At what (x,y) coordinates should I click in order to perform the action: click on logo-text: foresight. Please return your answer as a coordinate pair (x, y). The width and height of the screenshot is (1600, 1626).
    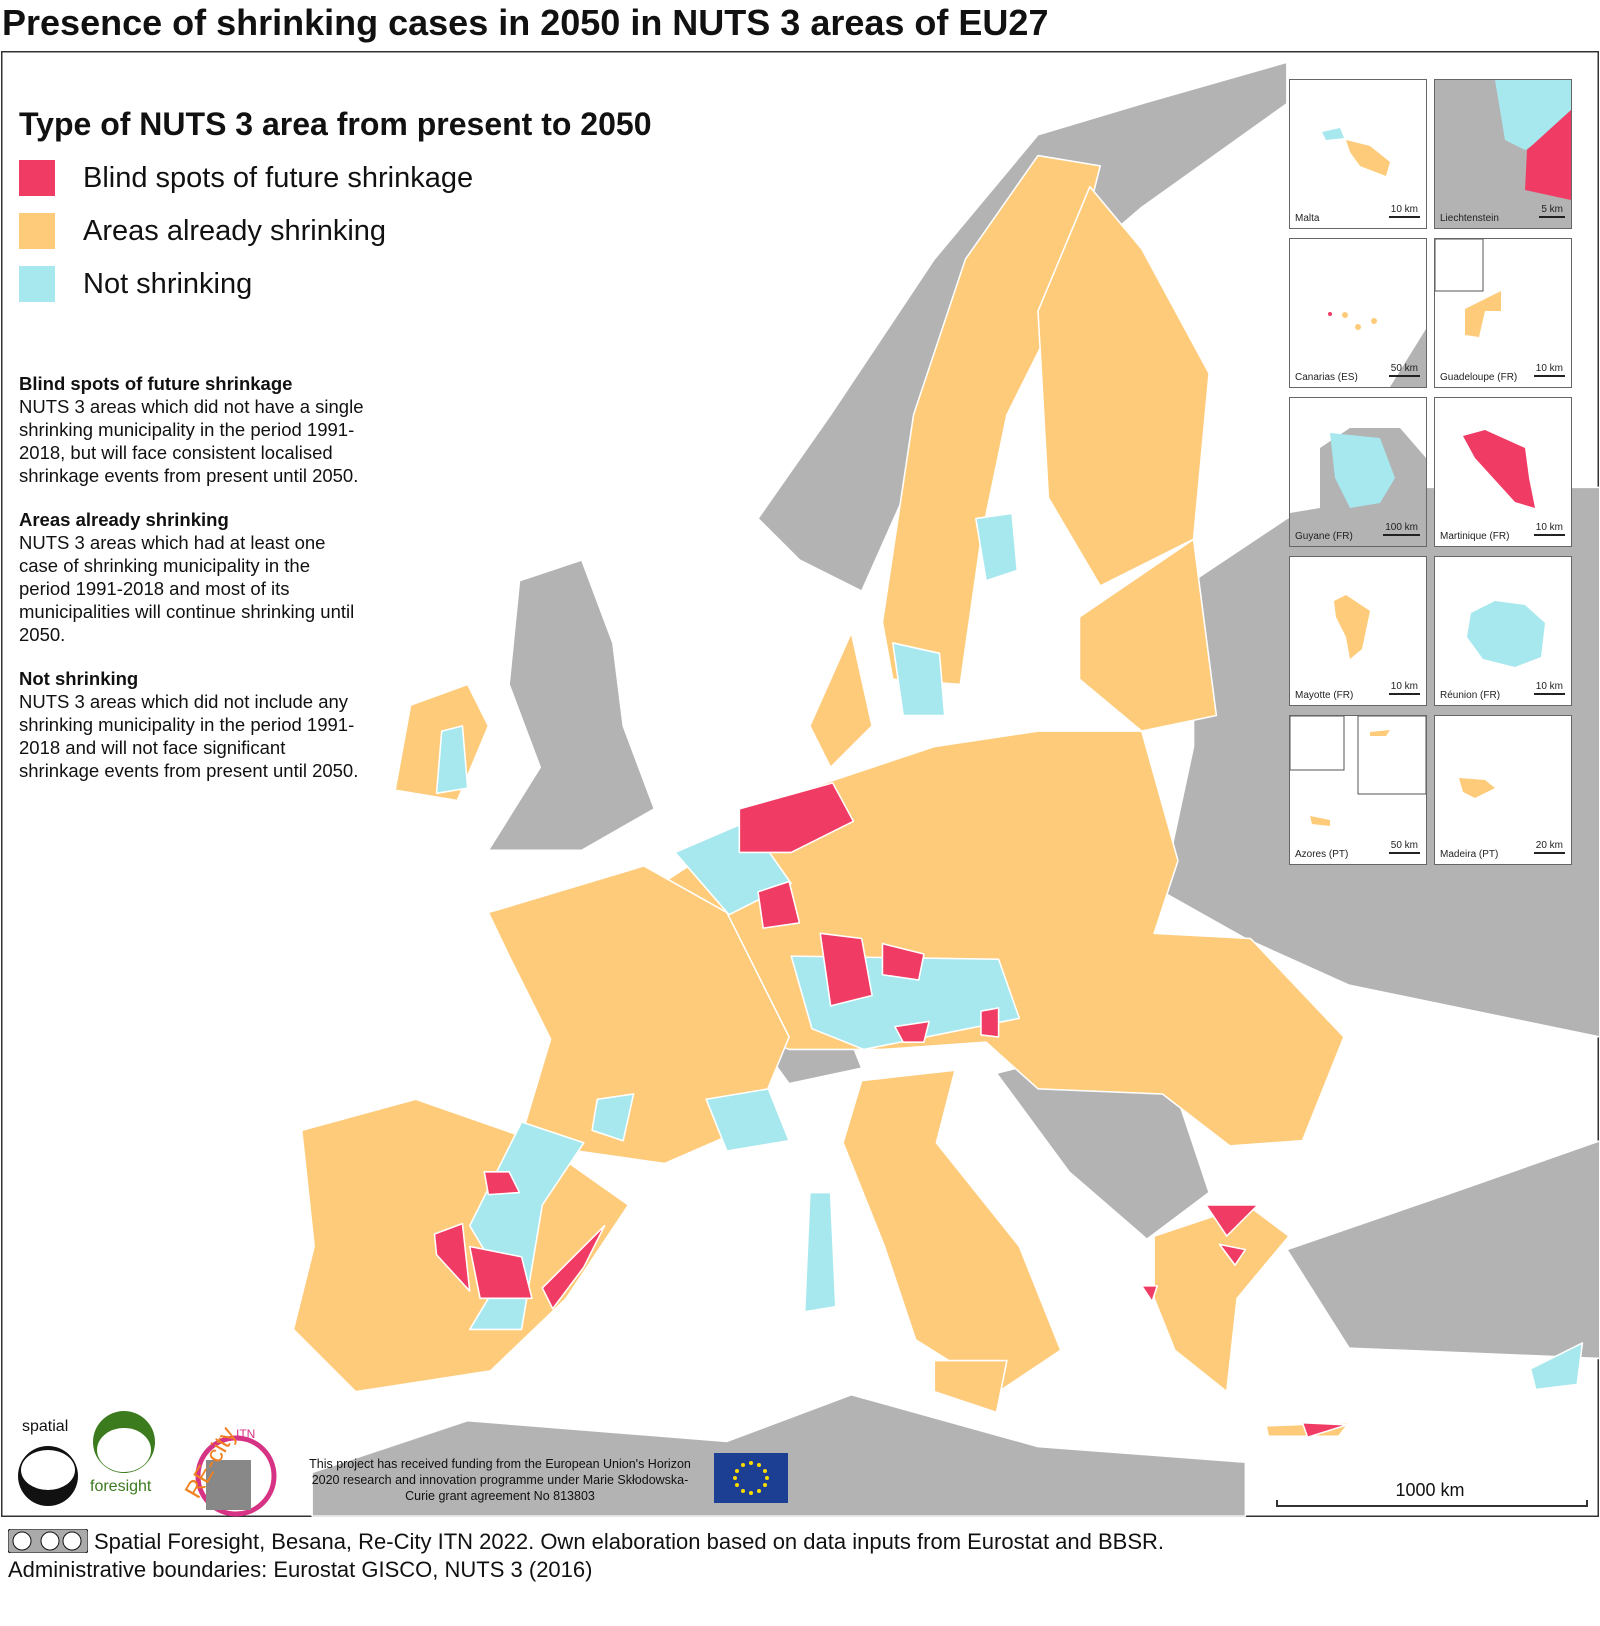
    Looking at the image, I should click on (121, 1486).